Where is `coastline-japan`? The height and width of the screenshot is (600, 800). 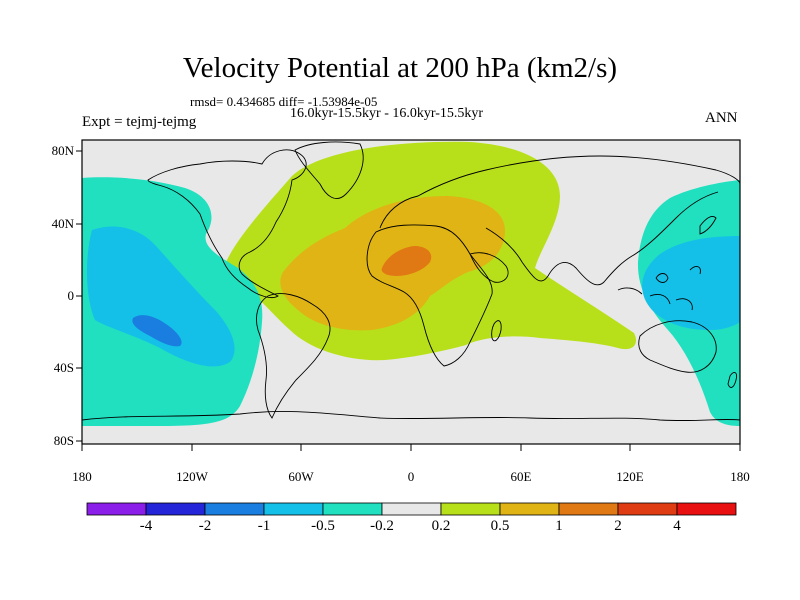 coastline-japan is located at coordinates (708, 225).